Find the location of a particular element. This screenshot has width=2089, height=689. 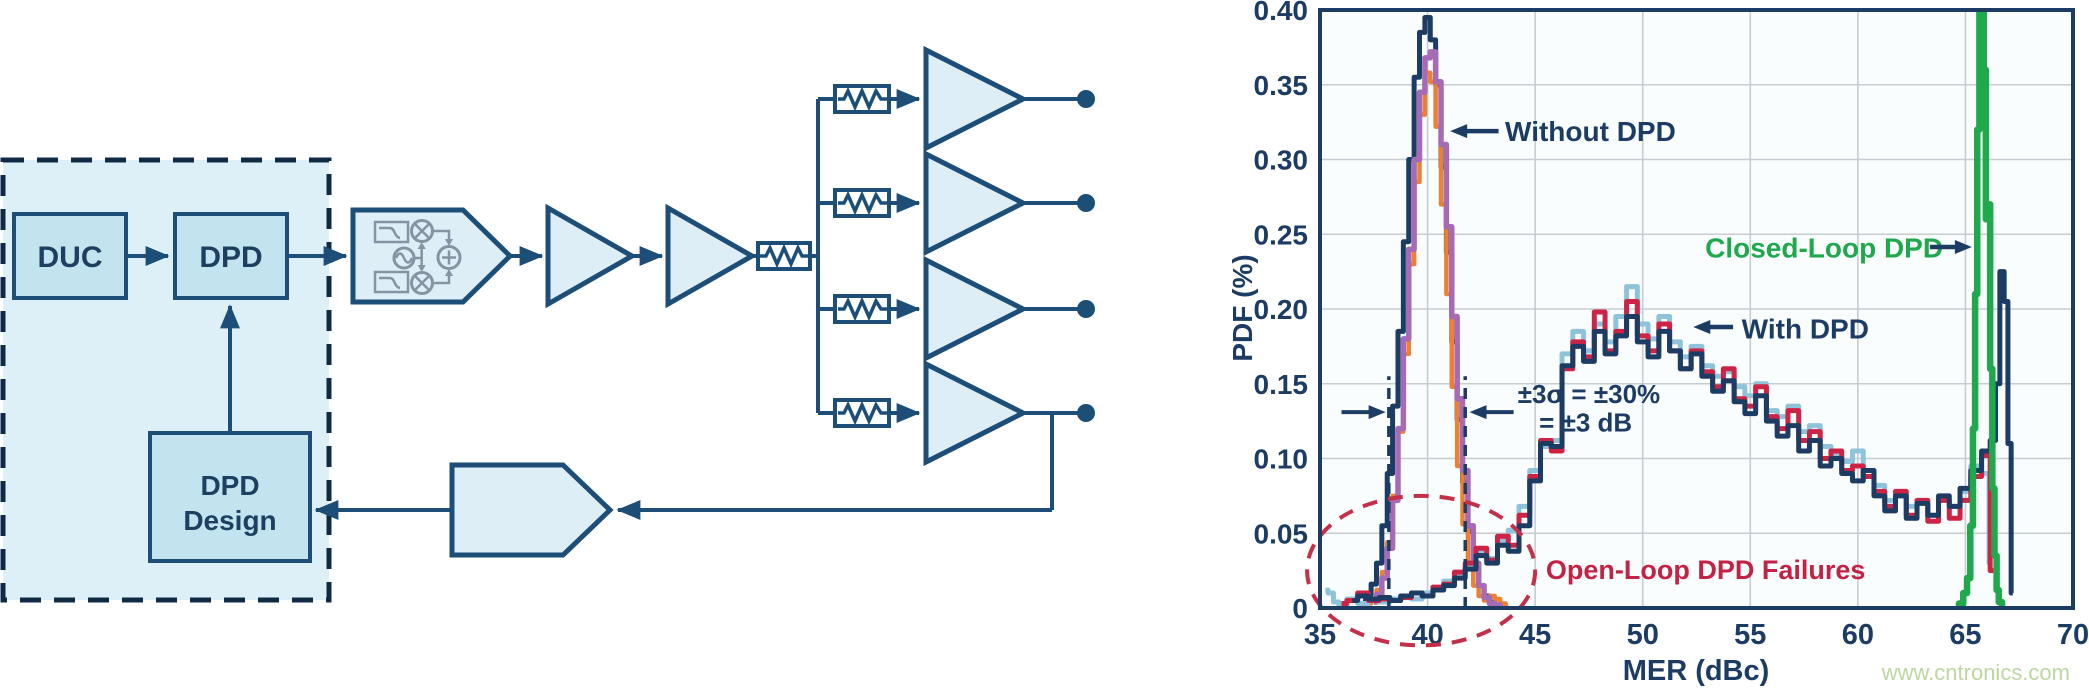

x-tick-label: 50 is located at coordinates (1643, 635).